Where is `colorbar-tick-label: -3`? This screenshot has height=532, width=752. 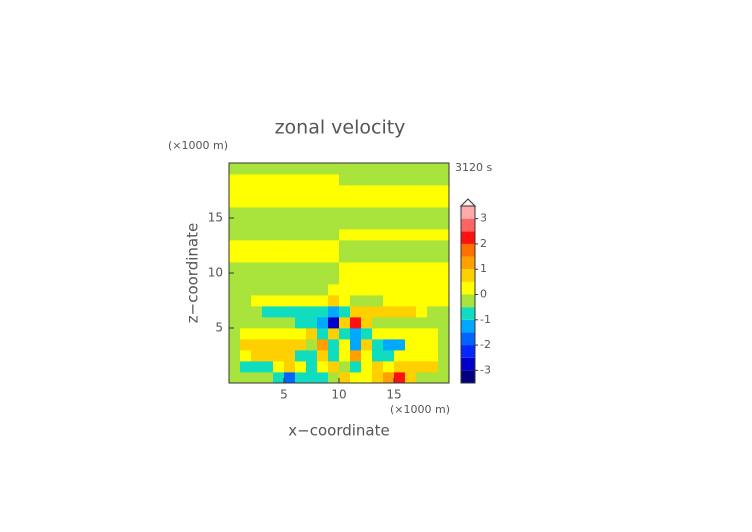 colorbar-tick-label: -3 is located at coordinates (485, 369).